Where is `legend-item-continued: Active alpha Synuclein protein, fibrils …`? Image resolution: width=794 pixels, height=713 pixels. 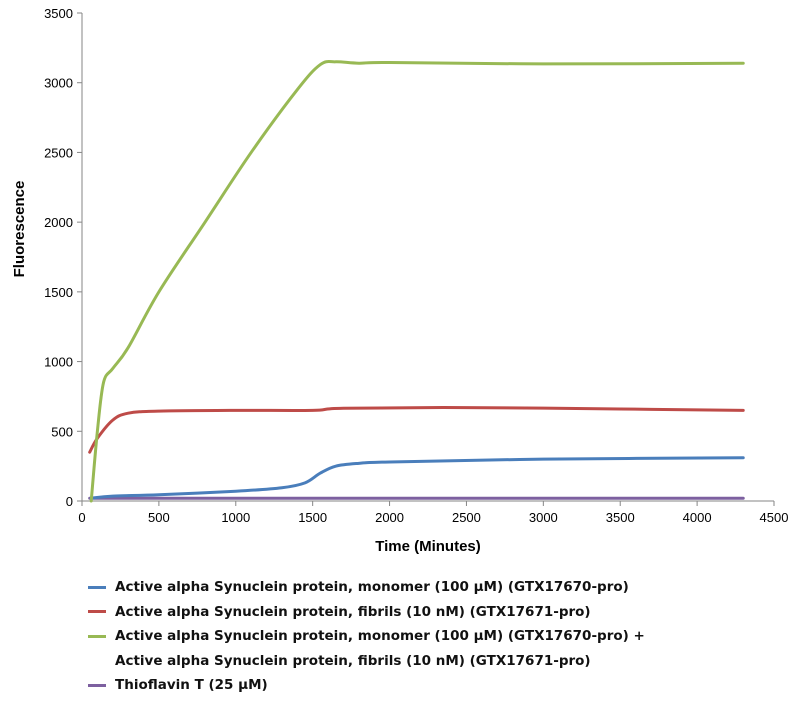 legend-item-continued: Active alpha Synuclein protein, fibrils … is located at coordinates (366, 661).